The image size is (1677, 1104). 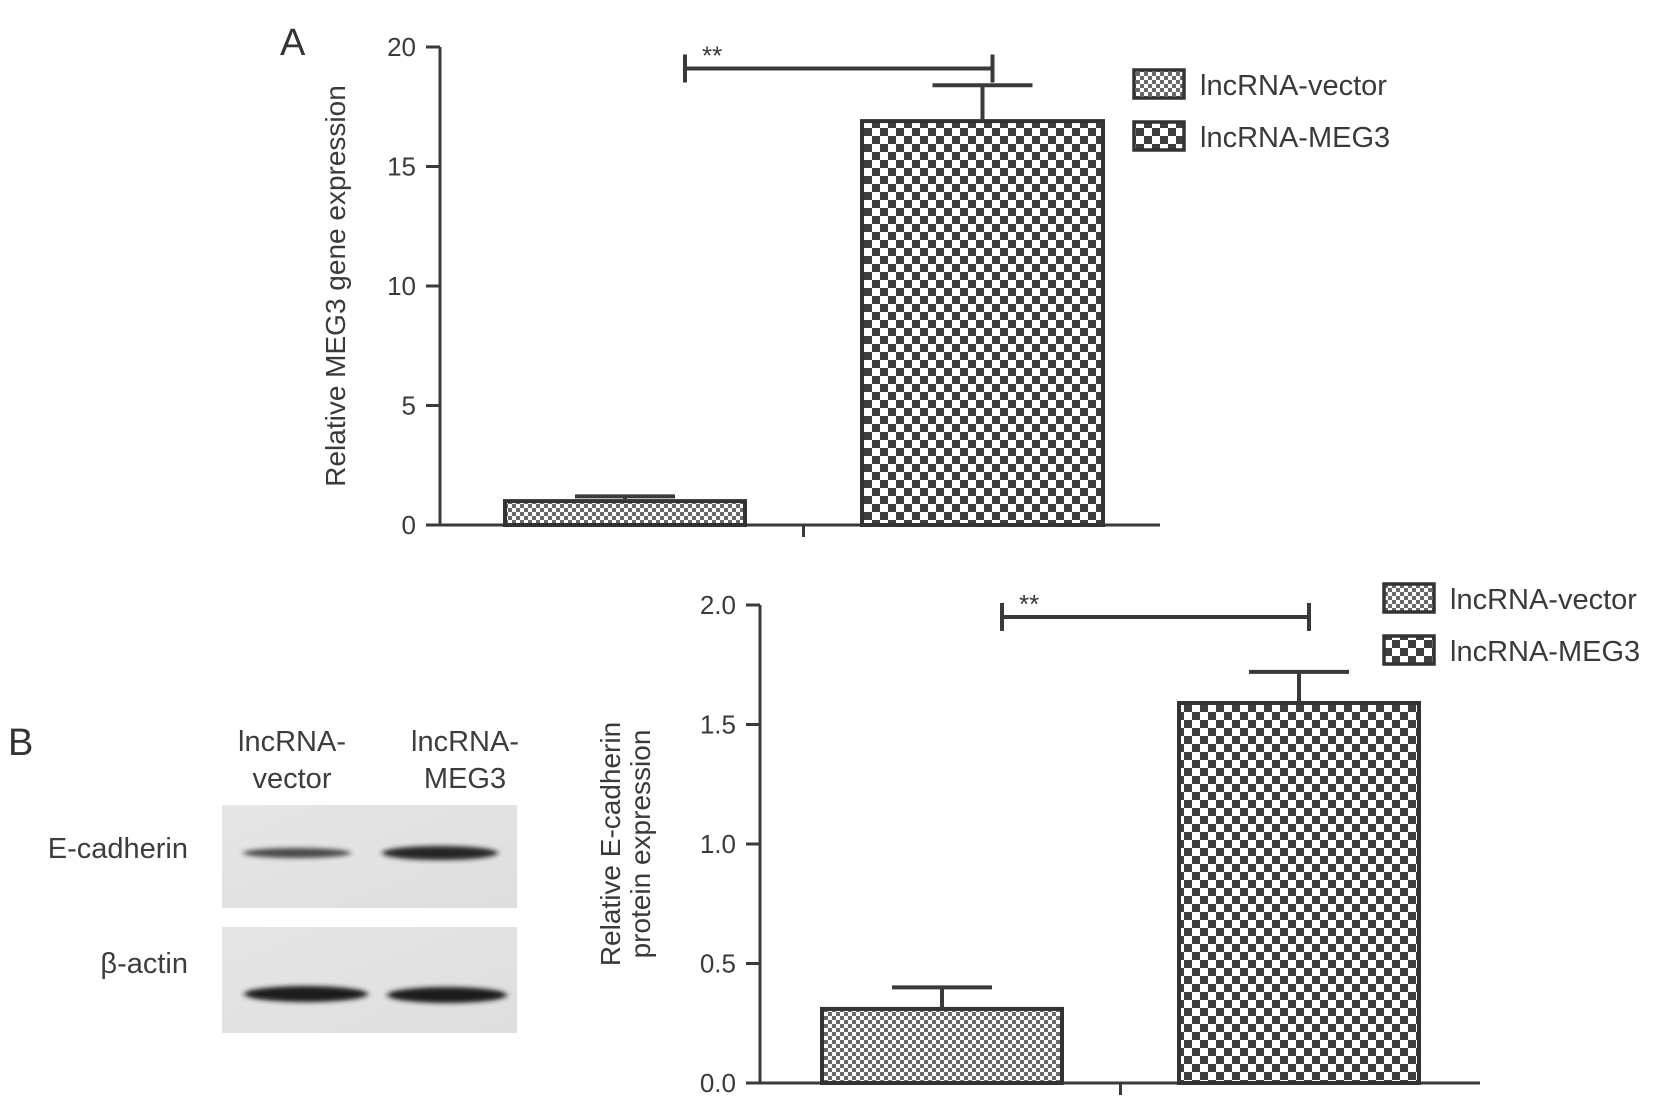 I want to click on blot-membrane-bactin, so click(x=369, y=980).